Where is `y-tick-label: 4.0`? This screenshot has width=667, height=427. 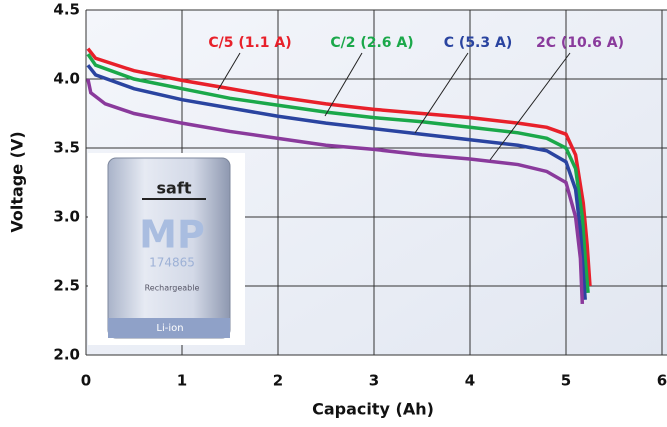 y-tick-label: 4.0 is located at coordinates (66, 79).